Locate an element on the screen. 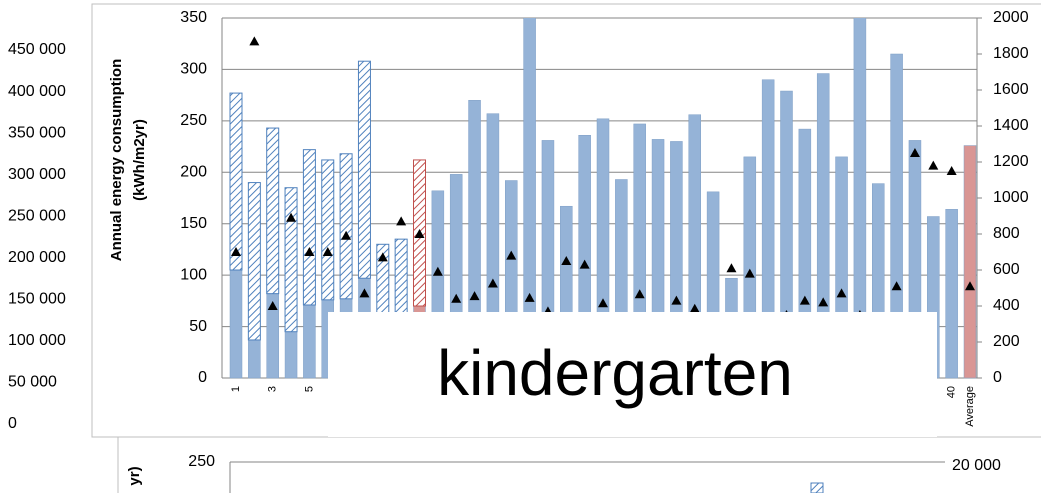 The width and height of the screenshot is (1041, 493). y-tick-label: 50 000 is located at coordinates (32, 382).